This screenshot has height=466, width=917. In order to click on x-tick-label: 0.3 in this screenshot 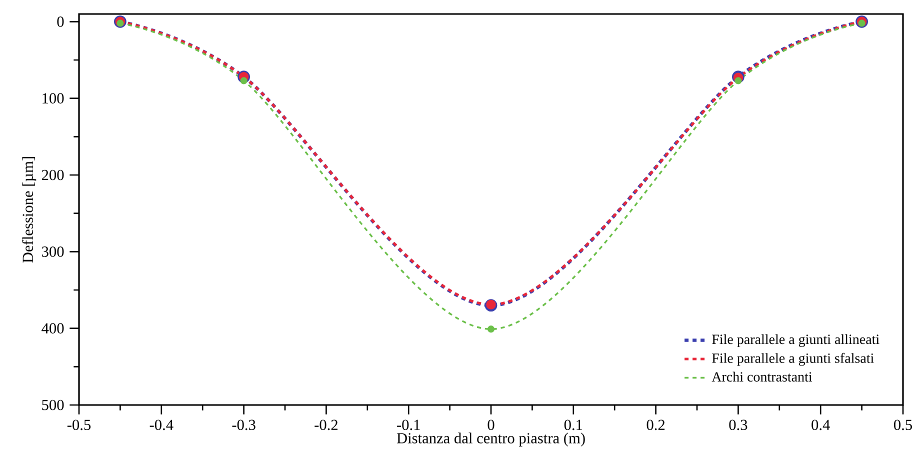, I will do `click(738, 425)`.